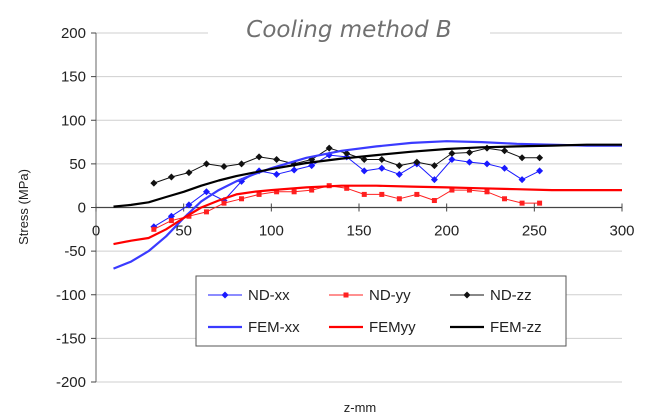 The width and height of the screenshot is (651, 418). I want to click on y-tick-label-3: 50, so click(77, 164).